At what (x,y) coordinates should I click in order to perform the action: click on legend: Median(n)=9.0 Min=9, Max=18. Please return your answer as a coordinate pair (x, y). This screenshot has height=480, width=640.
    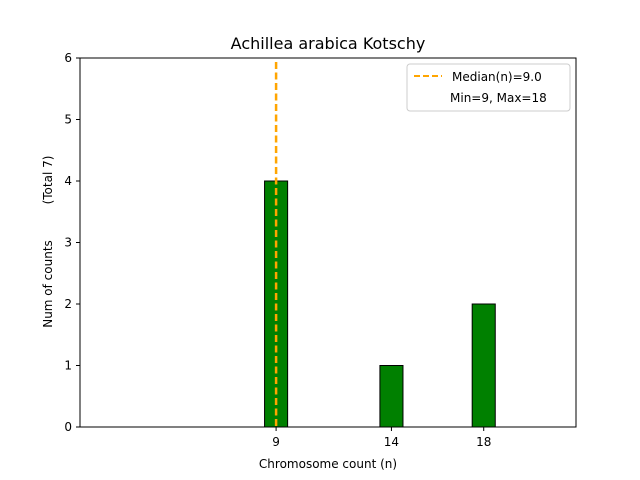
    Looking at the image, I should click on (488, 87).